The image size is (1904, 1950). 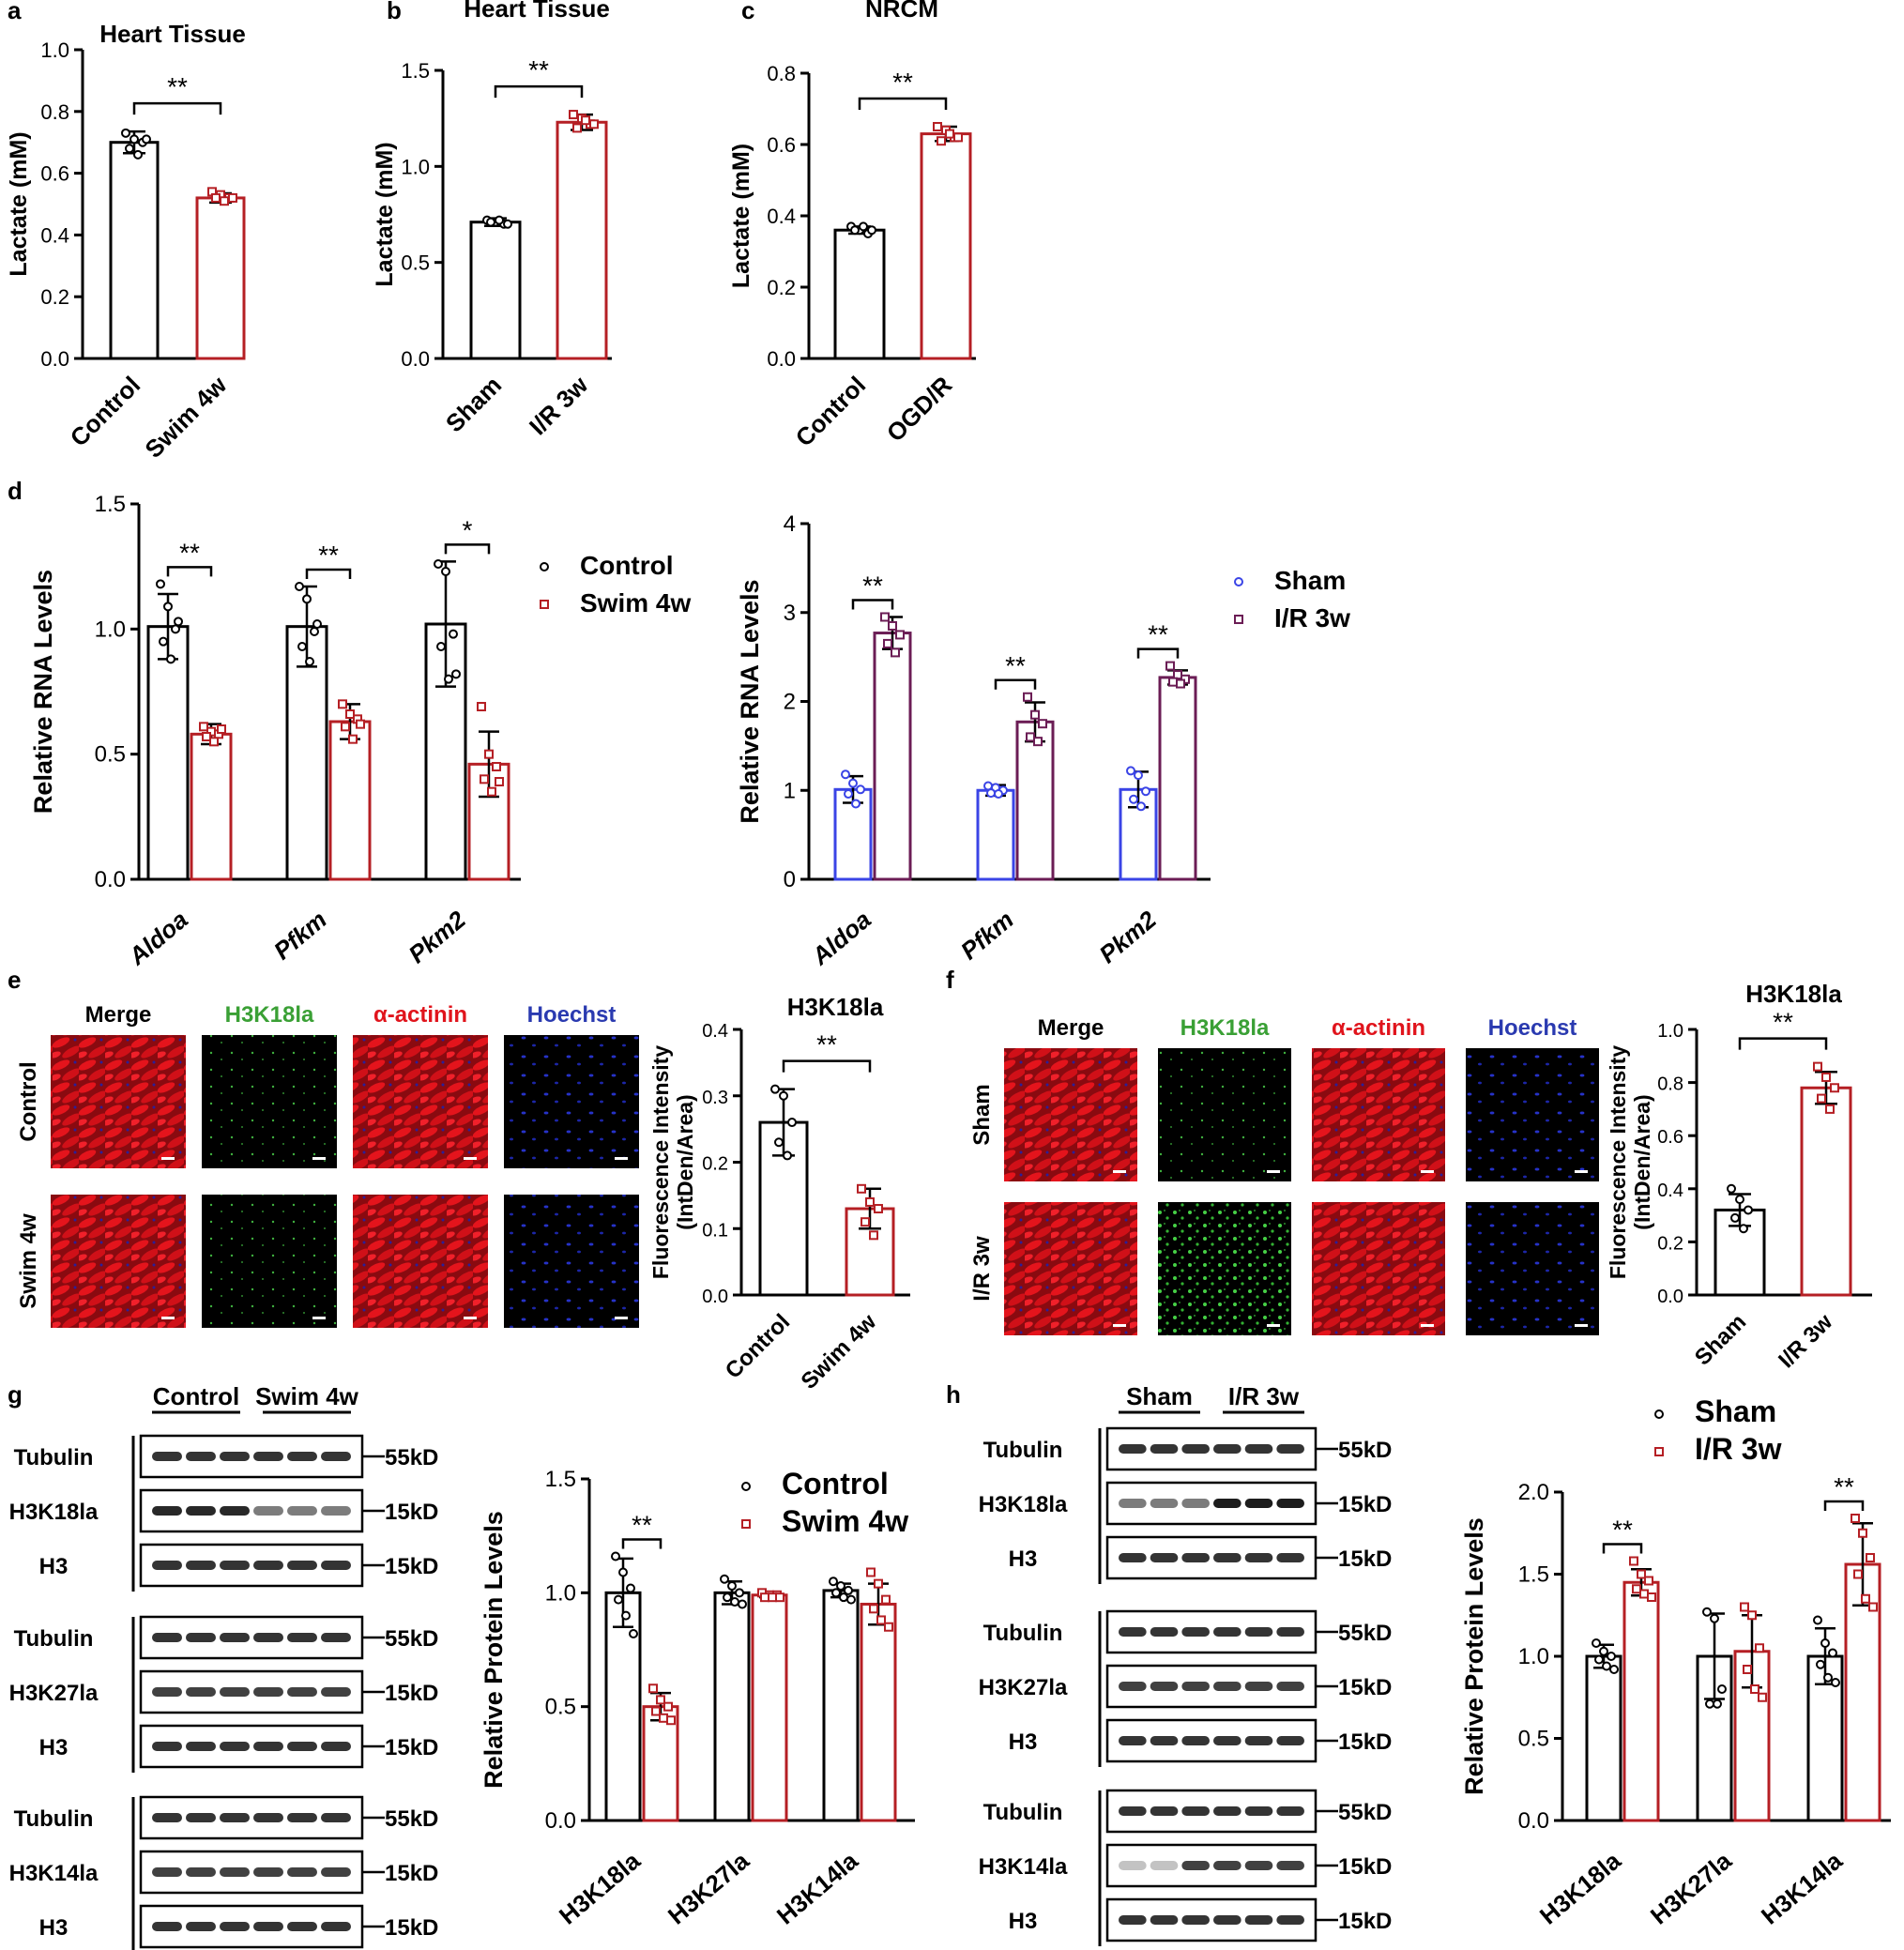 What do you see at coordinates (1794, 994) in the screenshot?
I see `chart-title: H3K18la` at bounding box center [1794, 994].